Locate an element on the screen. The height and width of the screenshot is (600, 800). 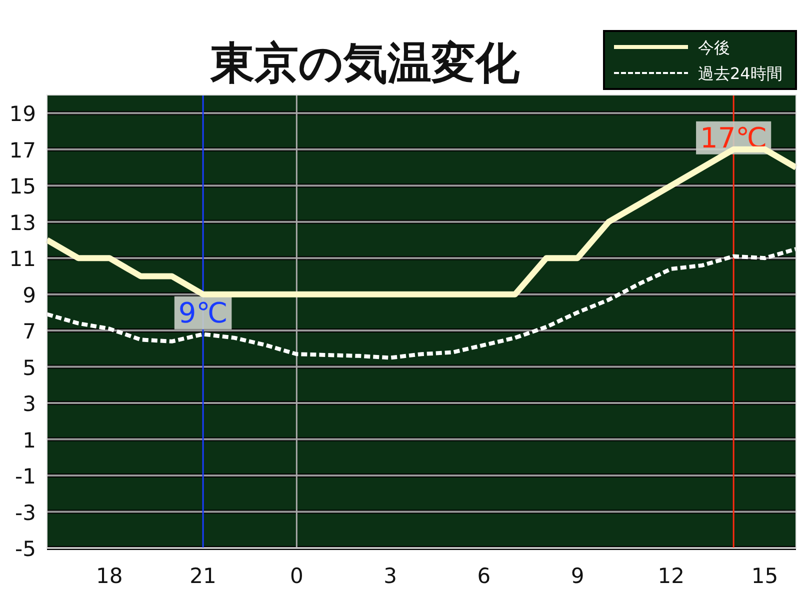
y-tick-label: 7 is located at coordinates (29, 332).